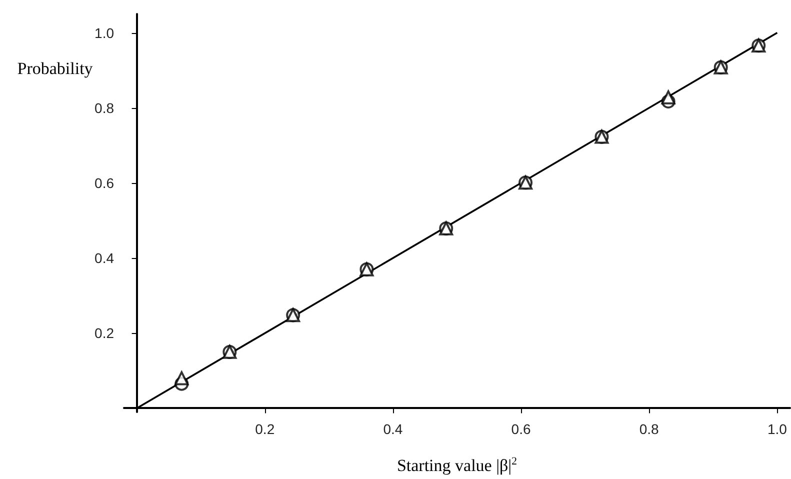  What do you see at coordinates (104, 258) in the screenshot?
I see `y-tick-label: 0.4` at bounding box center [104, 258].